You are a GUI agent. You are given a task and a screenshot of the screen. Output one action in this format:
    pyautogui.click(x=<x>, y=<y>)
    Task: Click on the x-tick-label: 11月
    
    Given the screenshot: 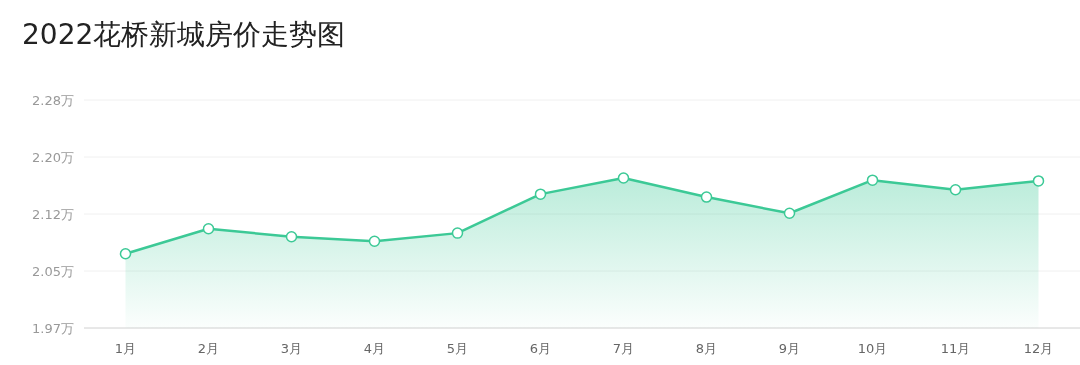 What is the action you would take?
    pyautogui.click(x=955, y=348)
    